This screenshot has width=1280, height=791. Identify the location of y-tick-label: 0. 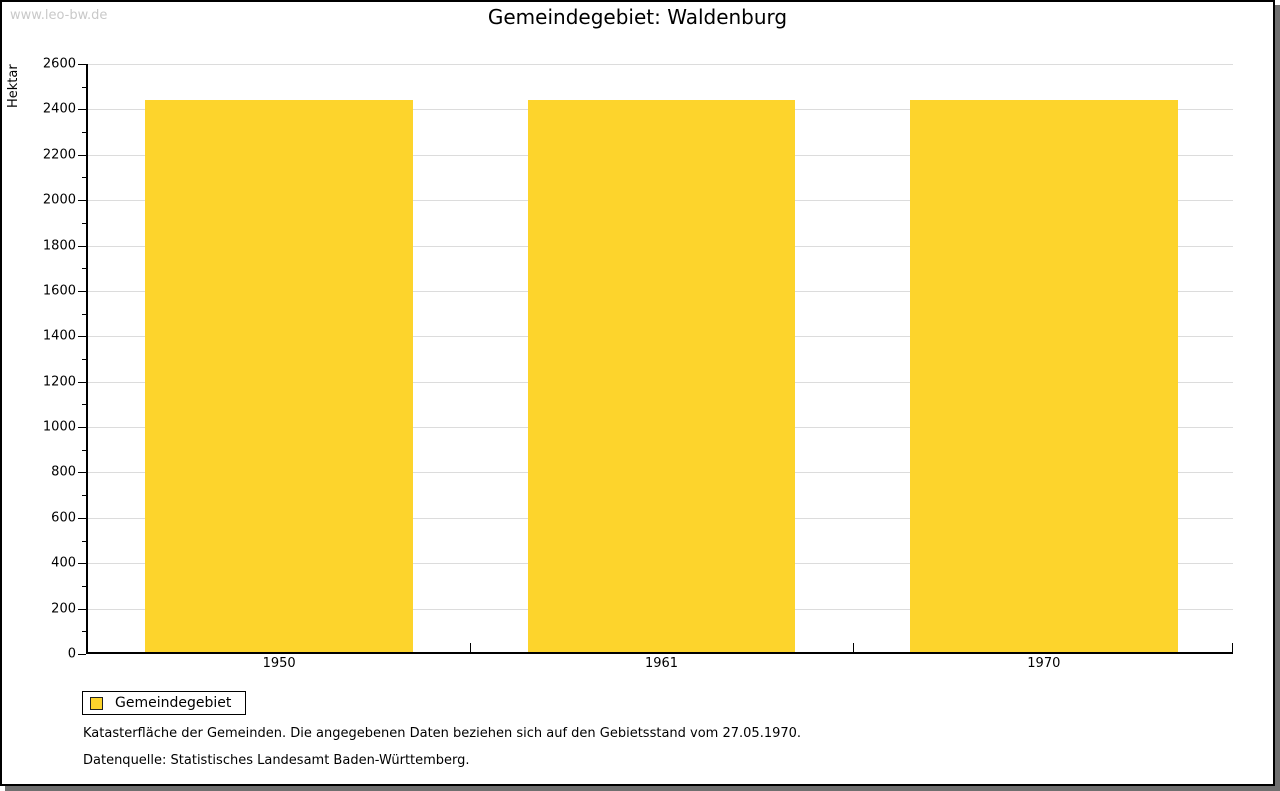
(71, 654).